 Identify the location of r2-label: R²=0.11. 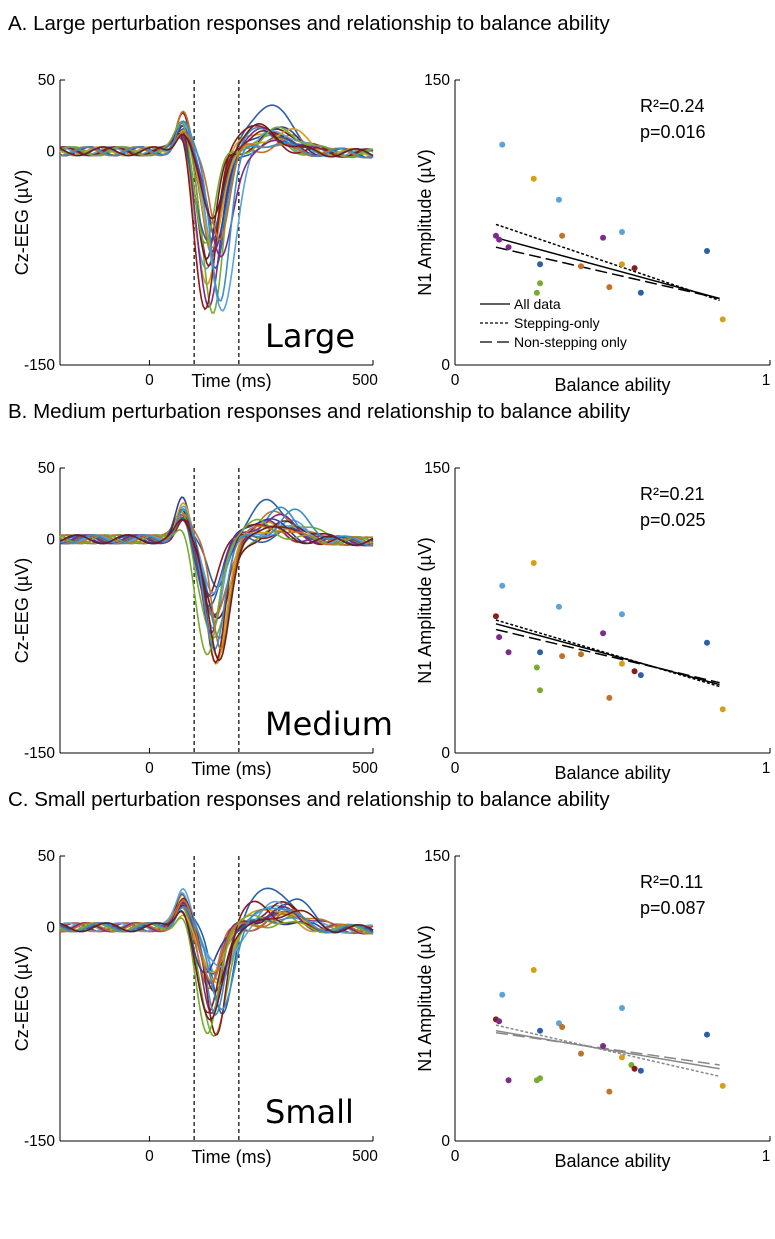
(671, 882).